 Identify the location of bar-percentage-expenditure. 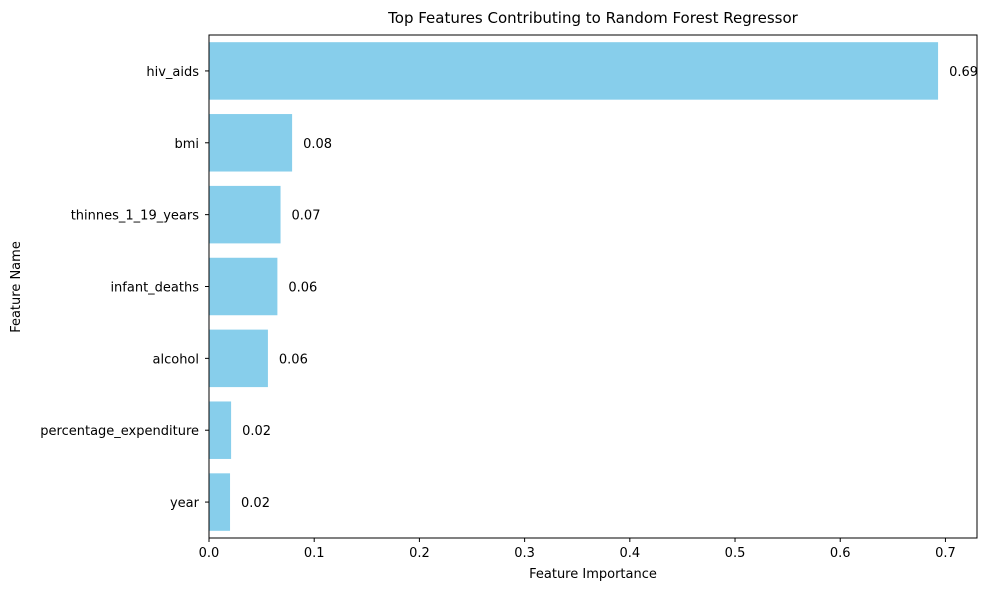
(220, 430).